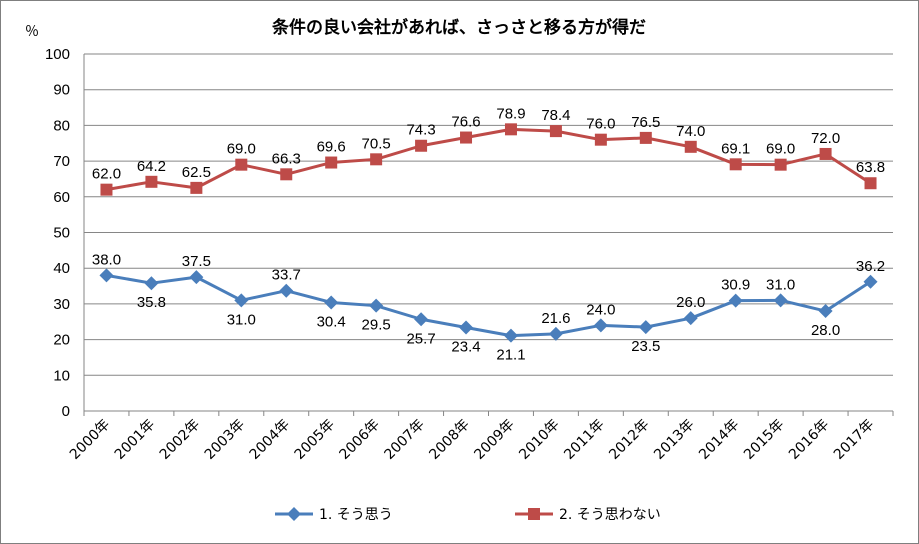 The image size is (919, 544). I want to click on chart-title: 条件の良い会社があれば、さっさと移る方が得だ, so click(458, 27).